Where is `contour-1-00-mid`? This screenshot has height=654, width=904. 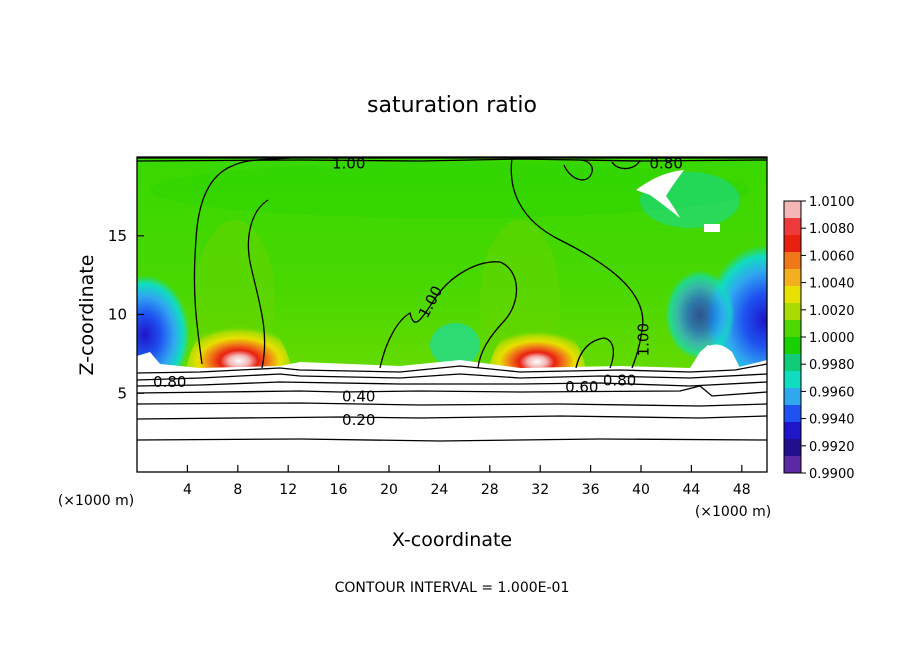 contour-1-00-mid is located at coordinates (448, 315).